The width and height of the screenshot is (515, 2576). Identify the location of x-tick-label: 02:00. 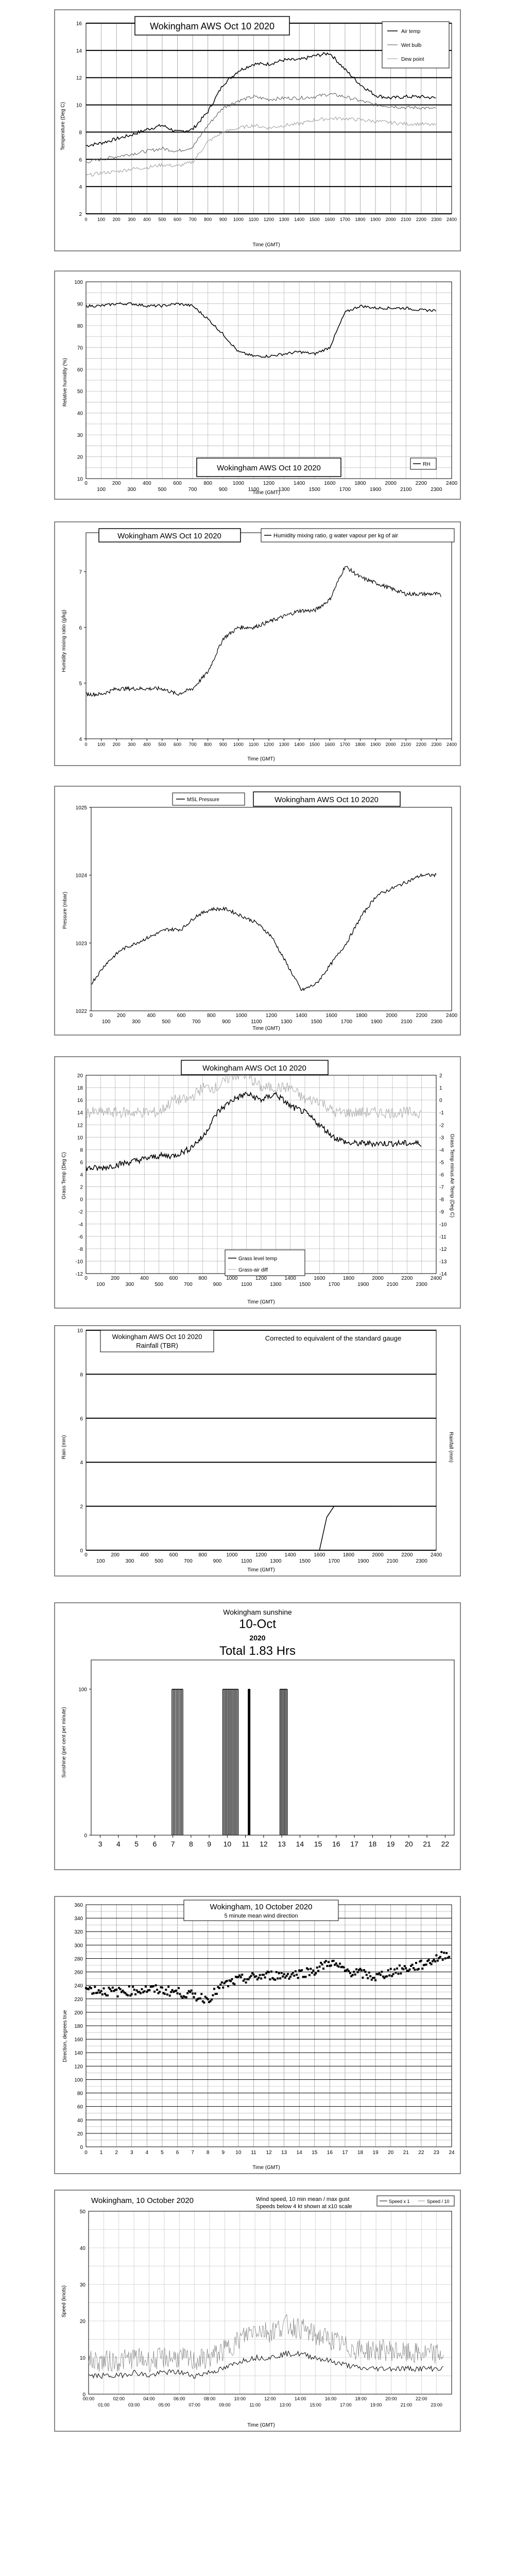
(119, 2398).